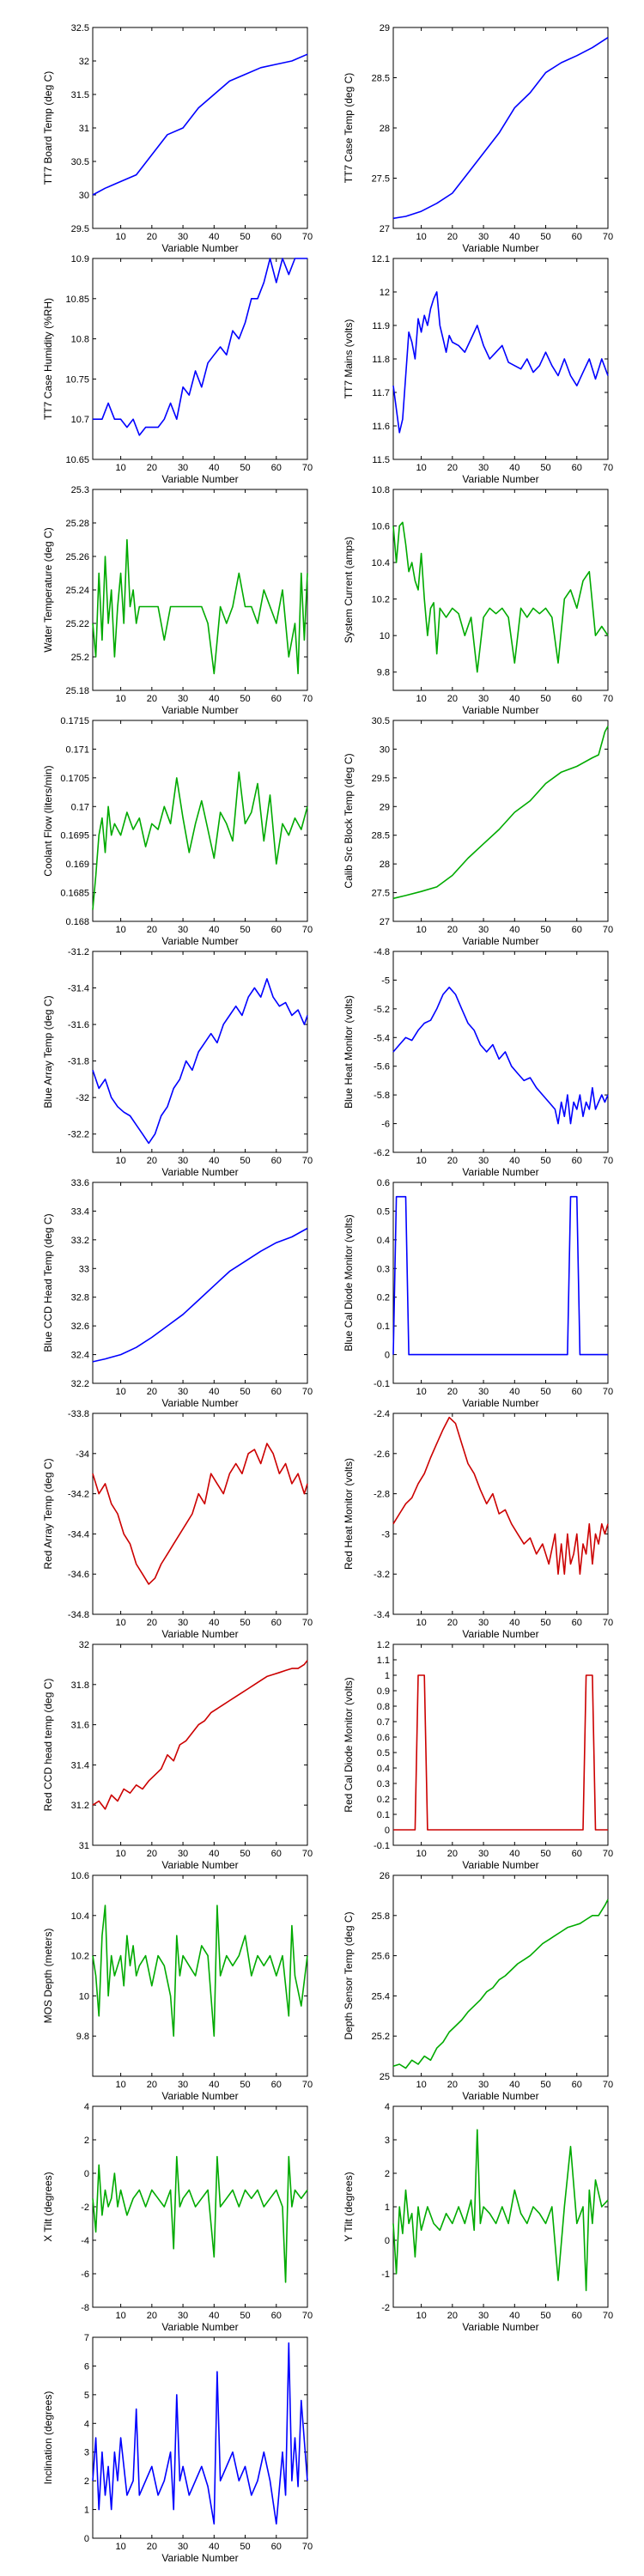 This screenshot has height=2576, width=644. Describe the element at coordinates (382, 1495) in the screenshot. I see `y-tick-label: -2.8` at that location.